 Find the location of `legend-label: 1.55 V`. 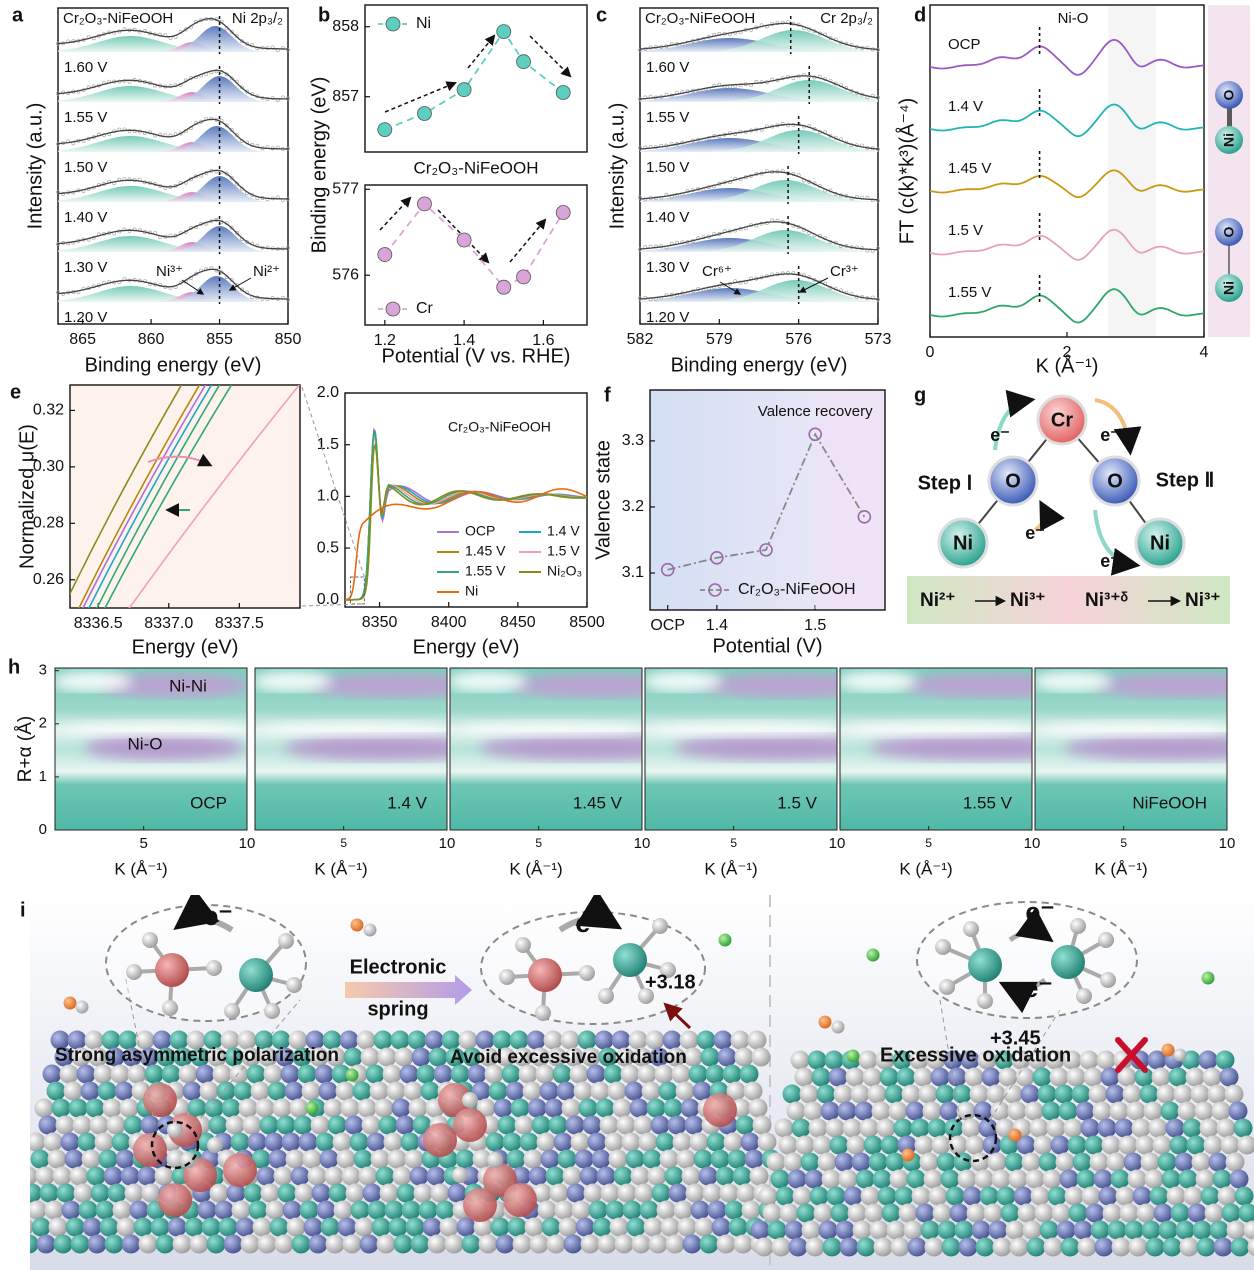

legend-label: 1.55 V is located at coordinates (485, 571).